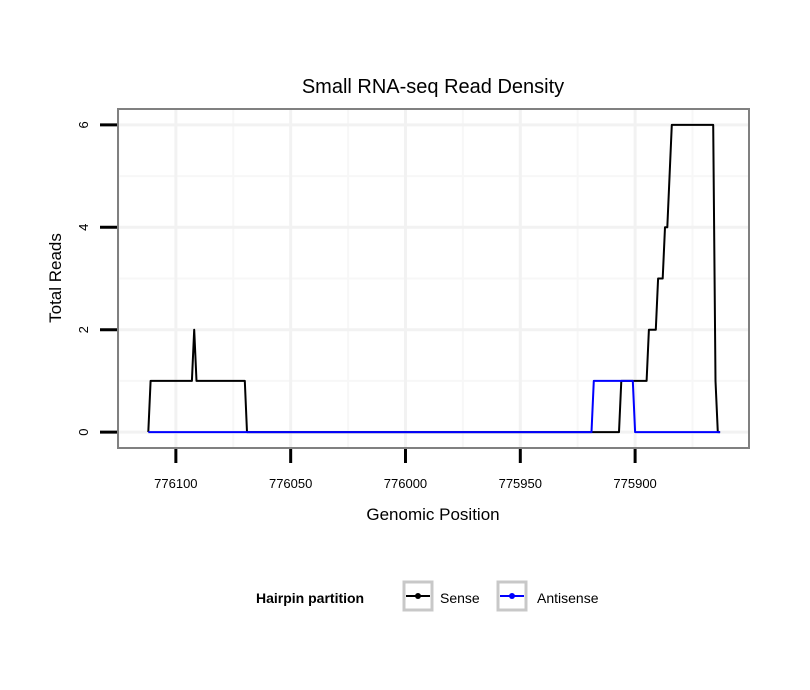  Describe the element at coordinates (83, 432) in the screenshot. I see `y-tick-label: 0` at that location.